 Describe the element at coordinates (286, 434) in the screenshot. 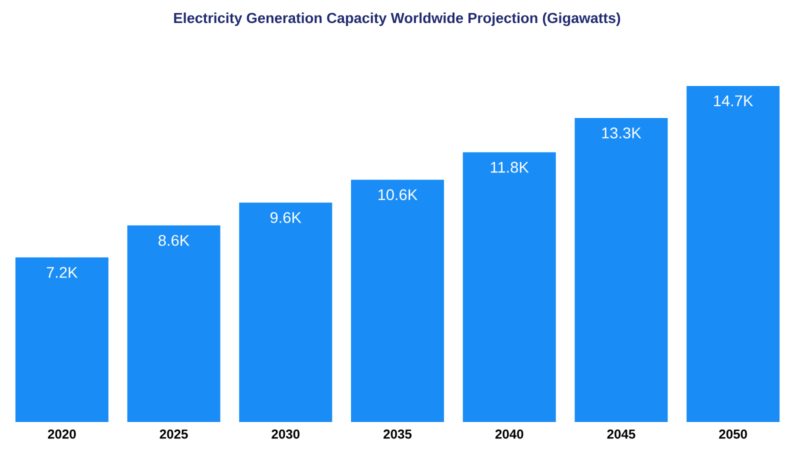

I see `x-tick-label: 2030` at that location.